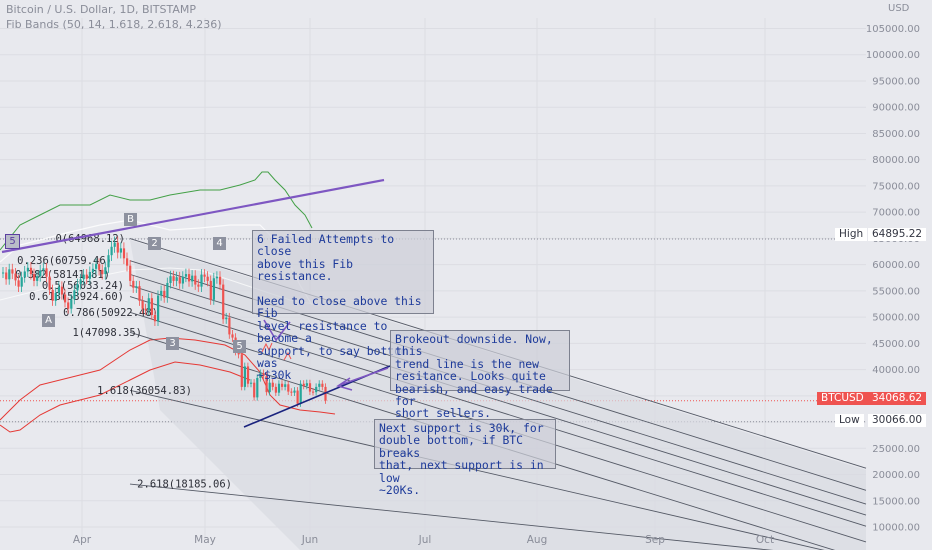 The width and height of the screenshot is (932, 550). What do you see at coordinates (896, 265) in the screenshot?
I see `y-tick-label: 60000.00` at bounding box center [896, 265].